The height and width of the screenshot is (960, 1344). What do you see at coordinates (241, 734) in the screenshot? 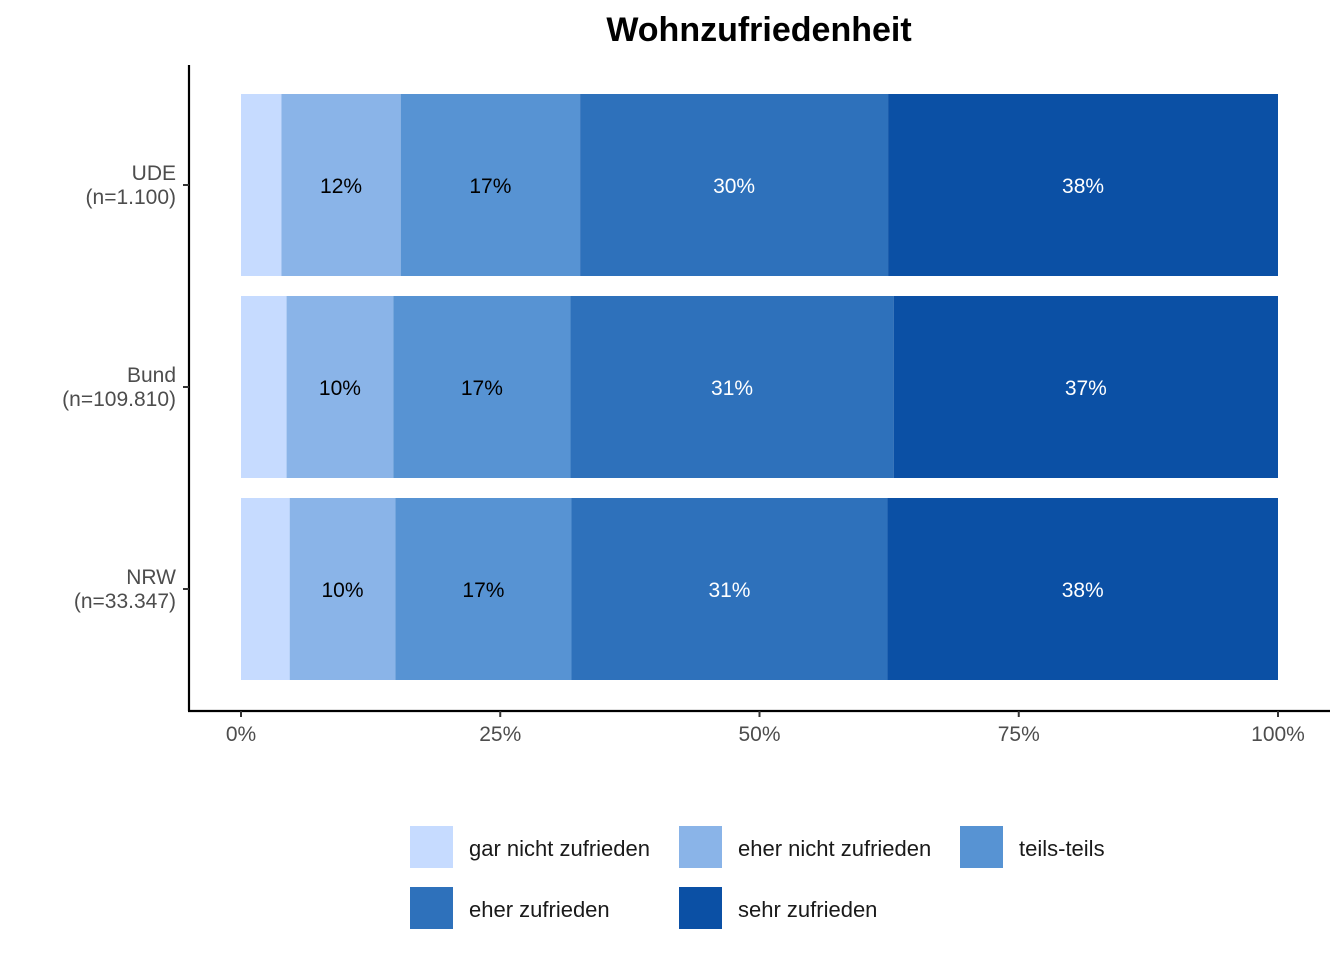
I see `x-tick-label: 0%` at bounding box center [241, 734].